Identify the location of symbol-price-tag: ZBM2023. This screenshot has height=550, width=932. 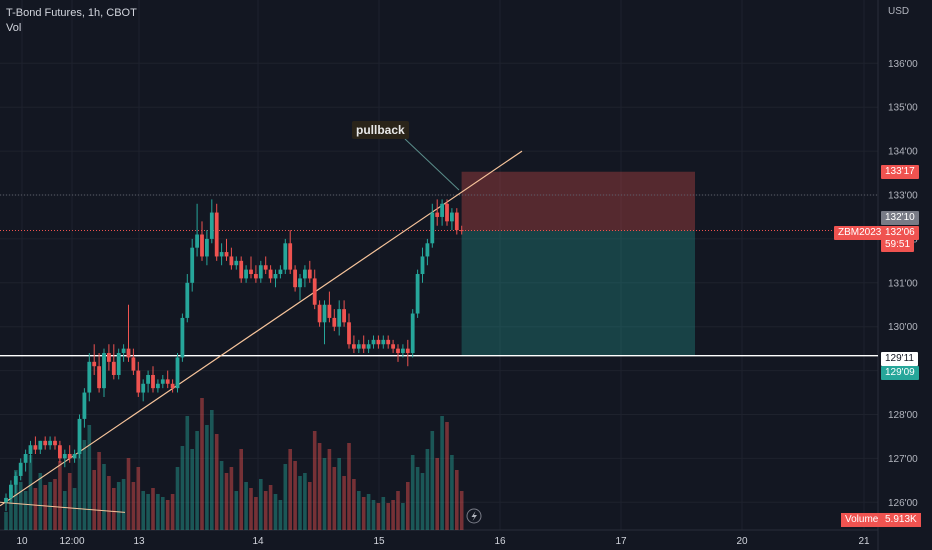
(860, 233).